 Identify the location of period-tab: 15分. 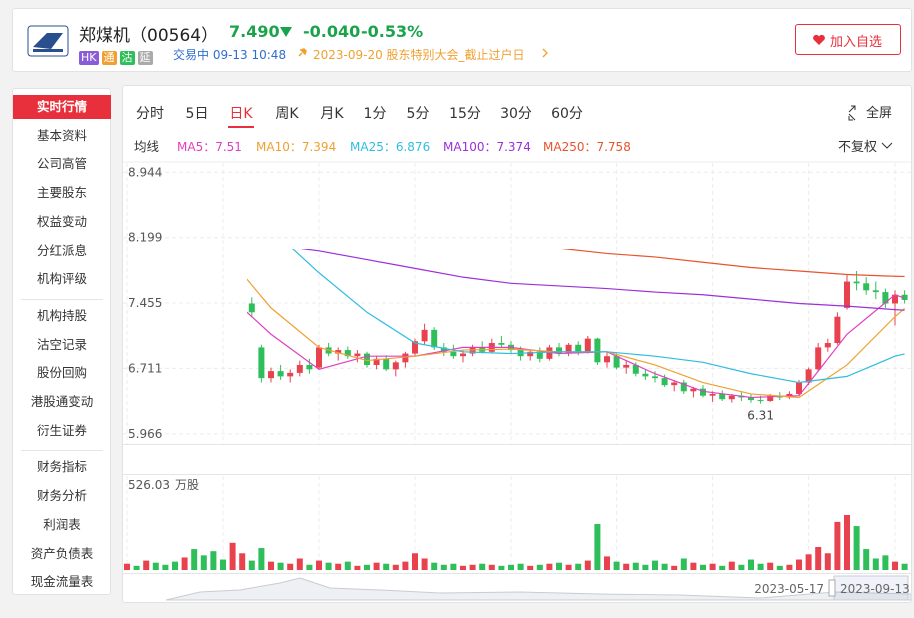
(465, 114).